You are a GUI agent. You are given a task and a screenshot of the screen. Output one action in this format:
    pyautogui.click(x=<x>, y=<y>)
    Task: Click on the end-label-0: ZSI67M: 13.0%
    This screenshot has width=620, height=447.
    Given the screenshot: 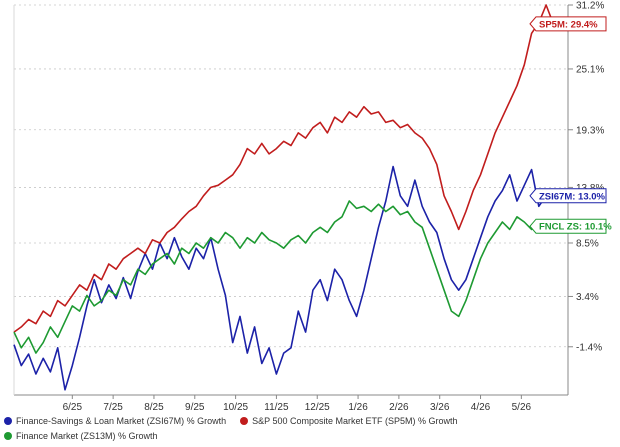 What is the action you would take?
    pyautogui.click(x=568, y=196)
    